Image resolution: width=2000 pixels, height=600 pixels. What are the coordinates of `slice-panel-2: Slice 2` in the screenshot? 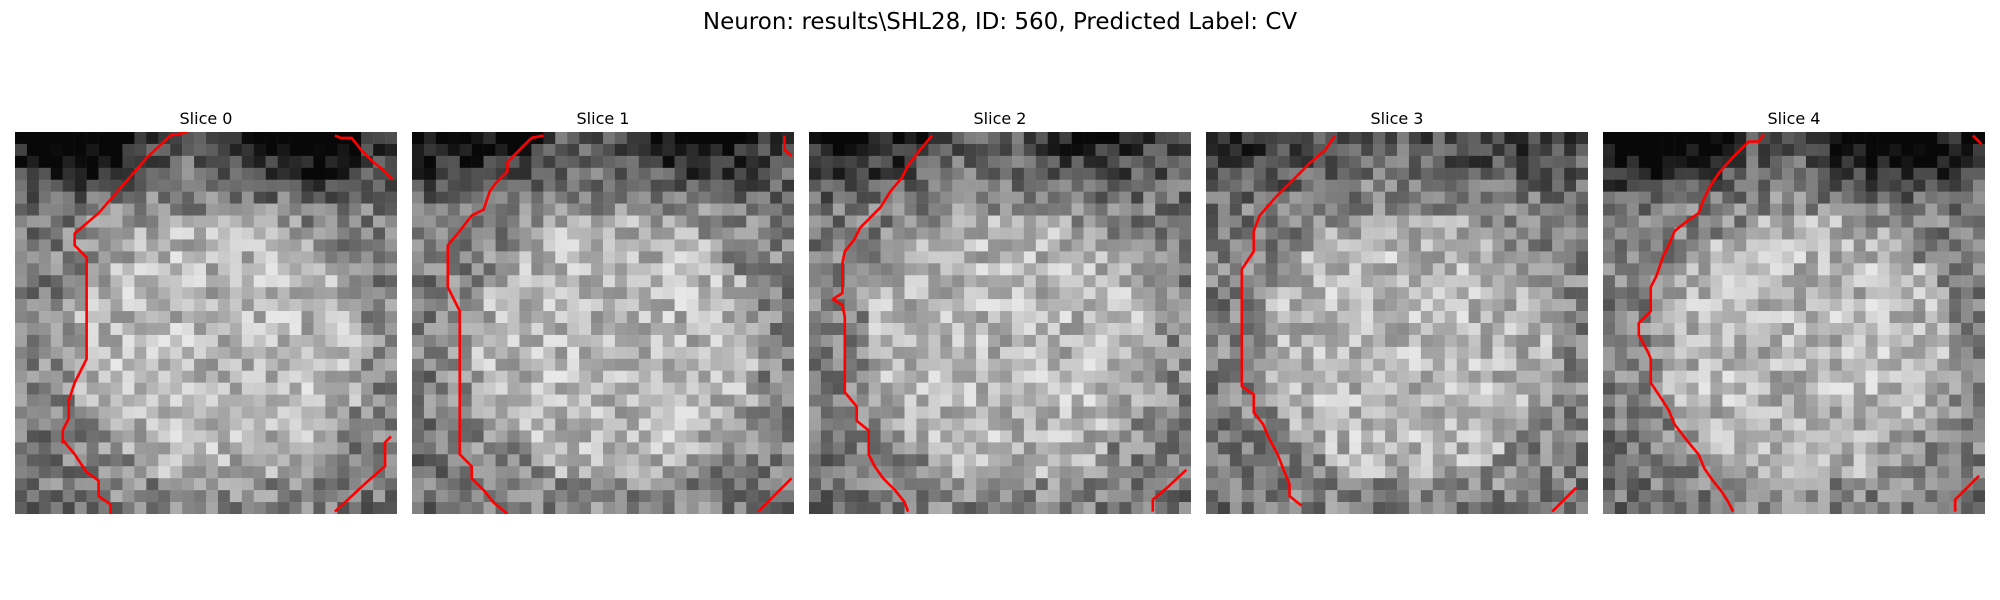 It's located at (1000, 311).